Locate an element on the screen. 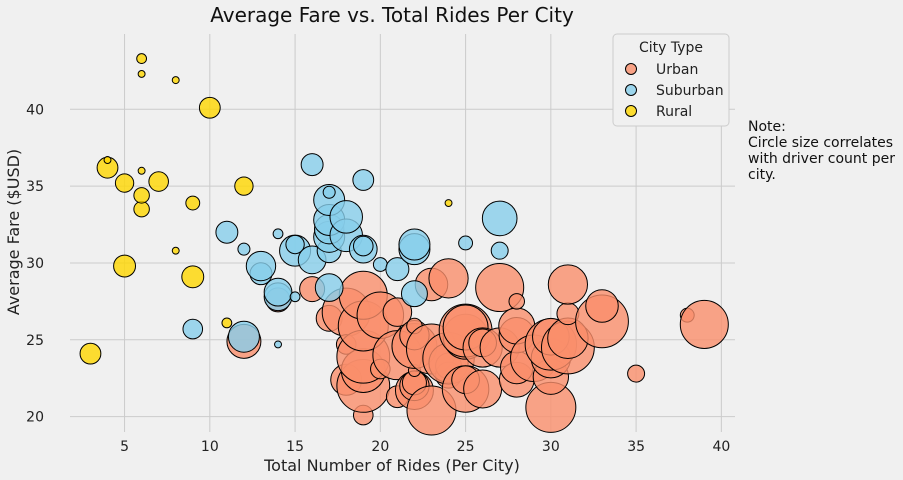  x-tick-label: 15 is located at coordinates (295, 447).